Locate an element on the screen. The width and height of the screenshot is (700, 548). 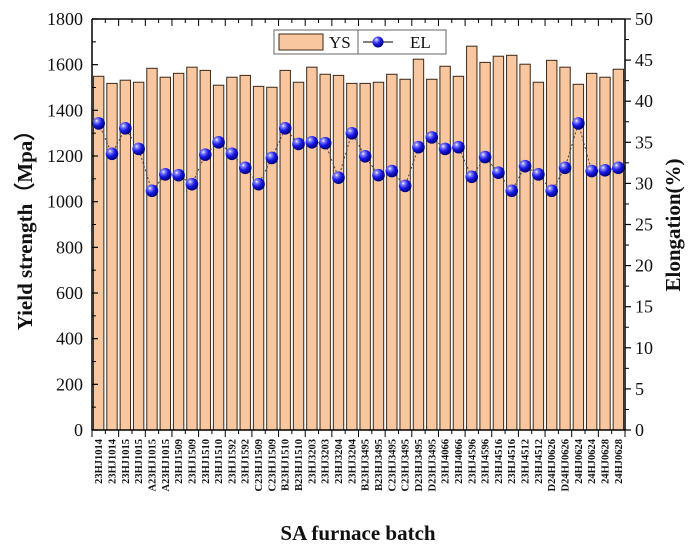
x-category-label: 23HJ4596 is located at coordinates (486, 461).